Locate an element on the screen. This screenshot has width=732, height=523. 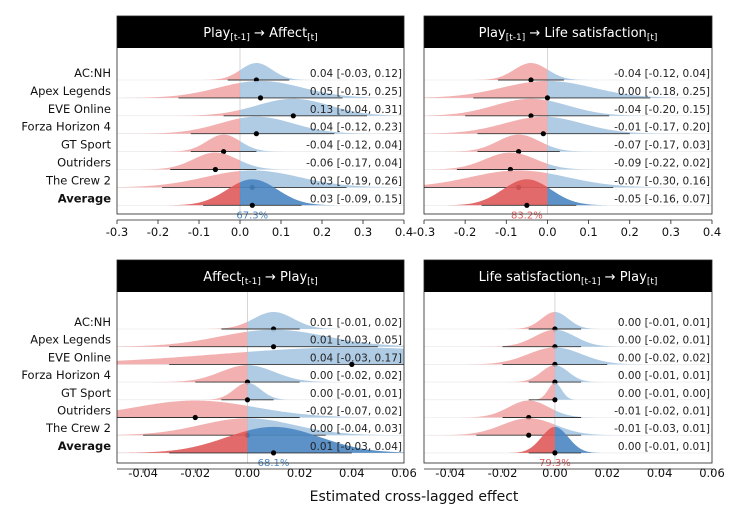
x-axis-title: Estimated cross-lagged effect is located at coordinates (414, 497).